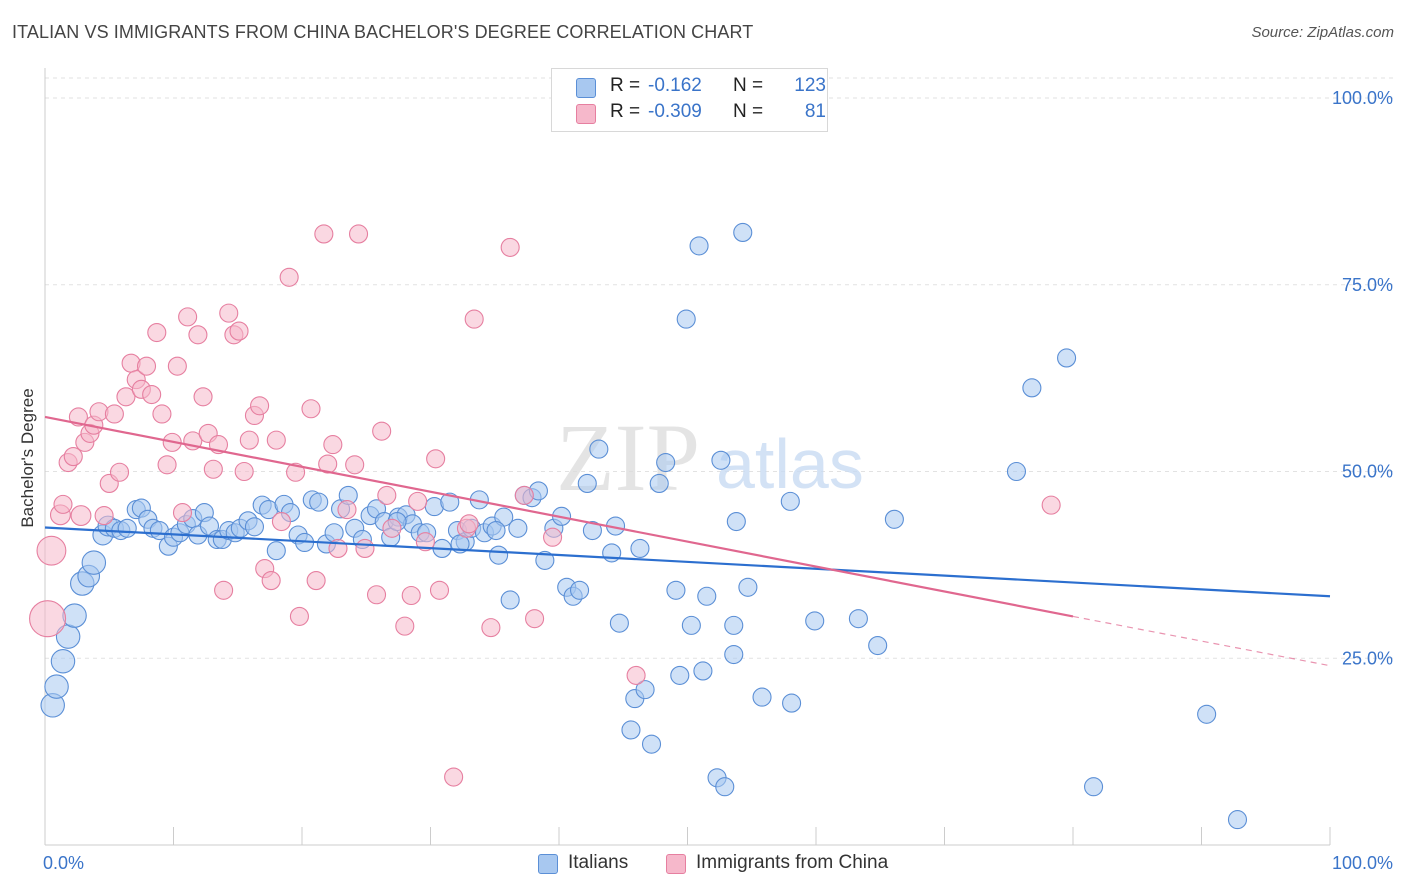 This screenshot has width=1406, height=892. Describe the element at coordinates (586, 114) in the screenshot. I see `china-swatch` at that location.